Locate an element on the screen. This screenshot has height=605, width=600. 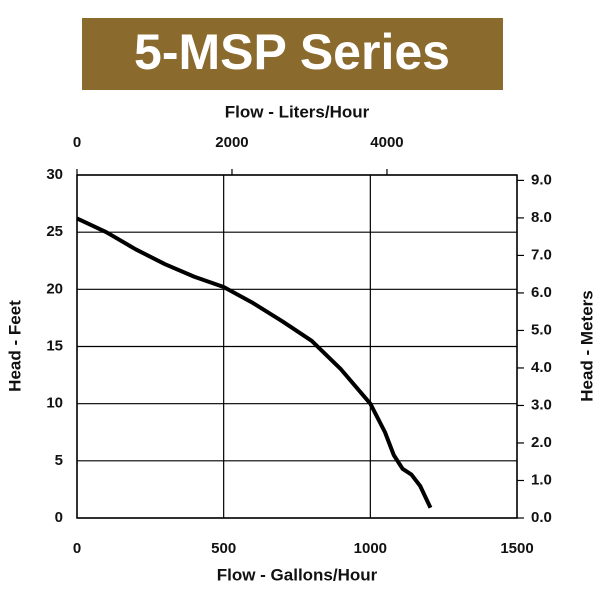
y2-tick-label: 0.0 is located at coordinates (541, 517).